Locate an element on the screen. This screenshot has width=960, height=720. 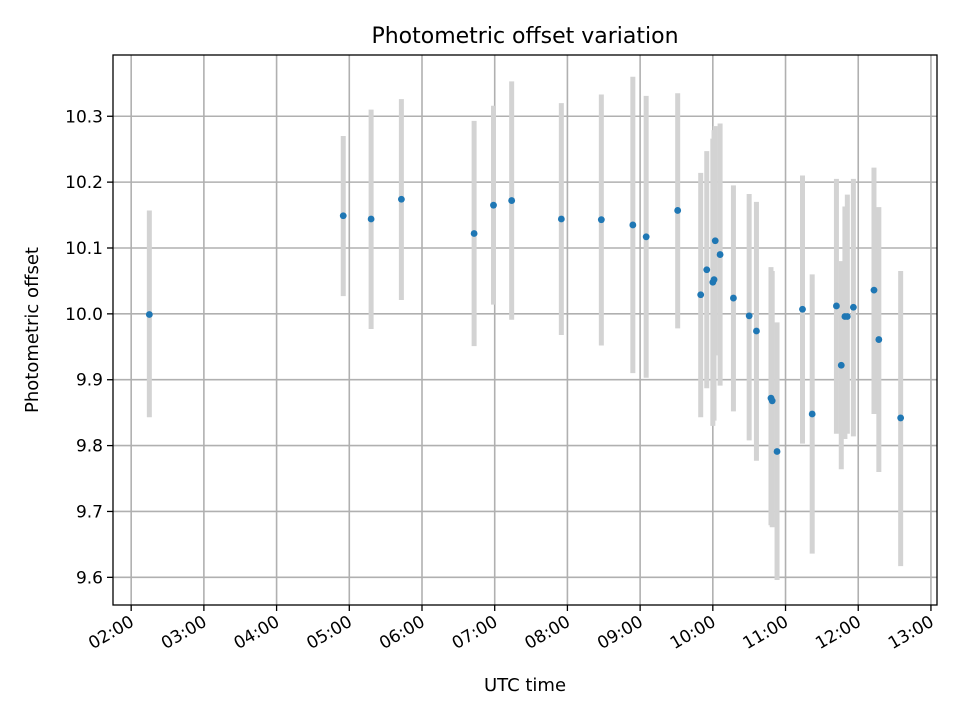
y-axis-ticks: 9.6 9.7 9.8 9.9 10.0 10.1 10.2 10.3 is located at coordinates (89, 347).